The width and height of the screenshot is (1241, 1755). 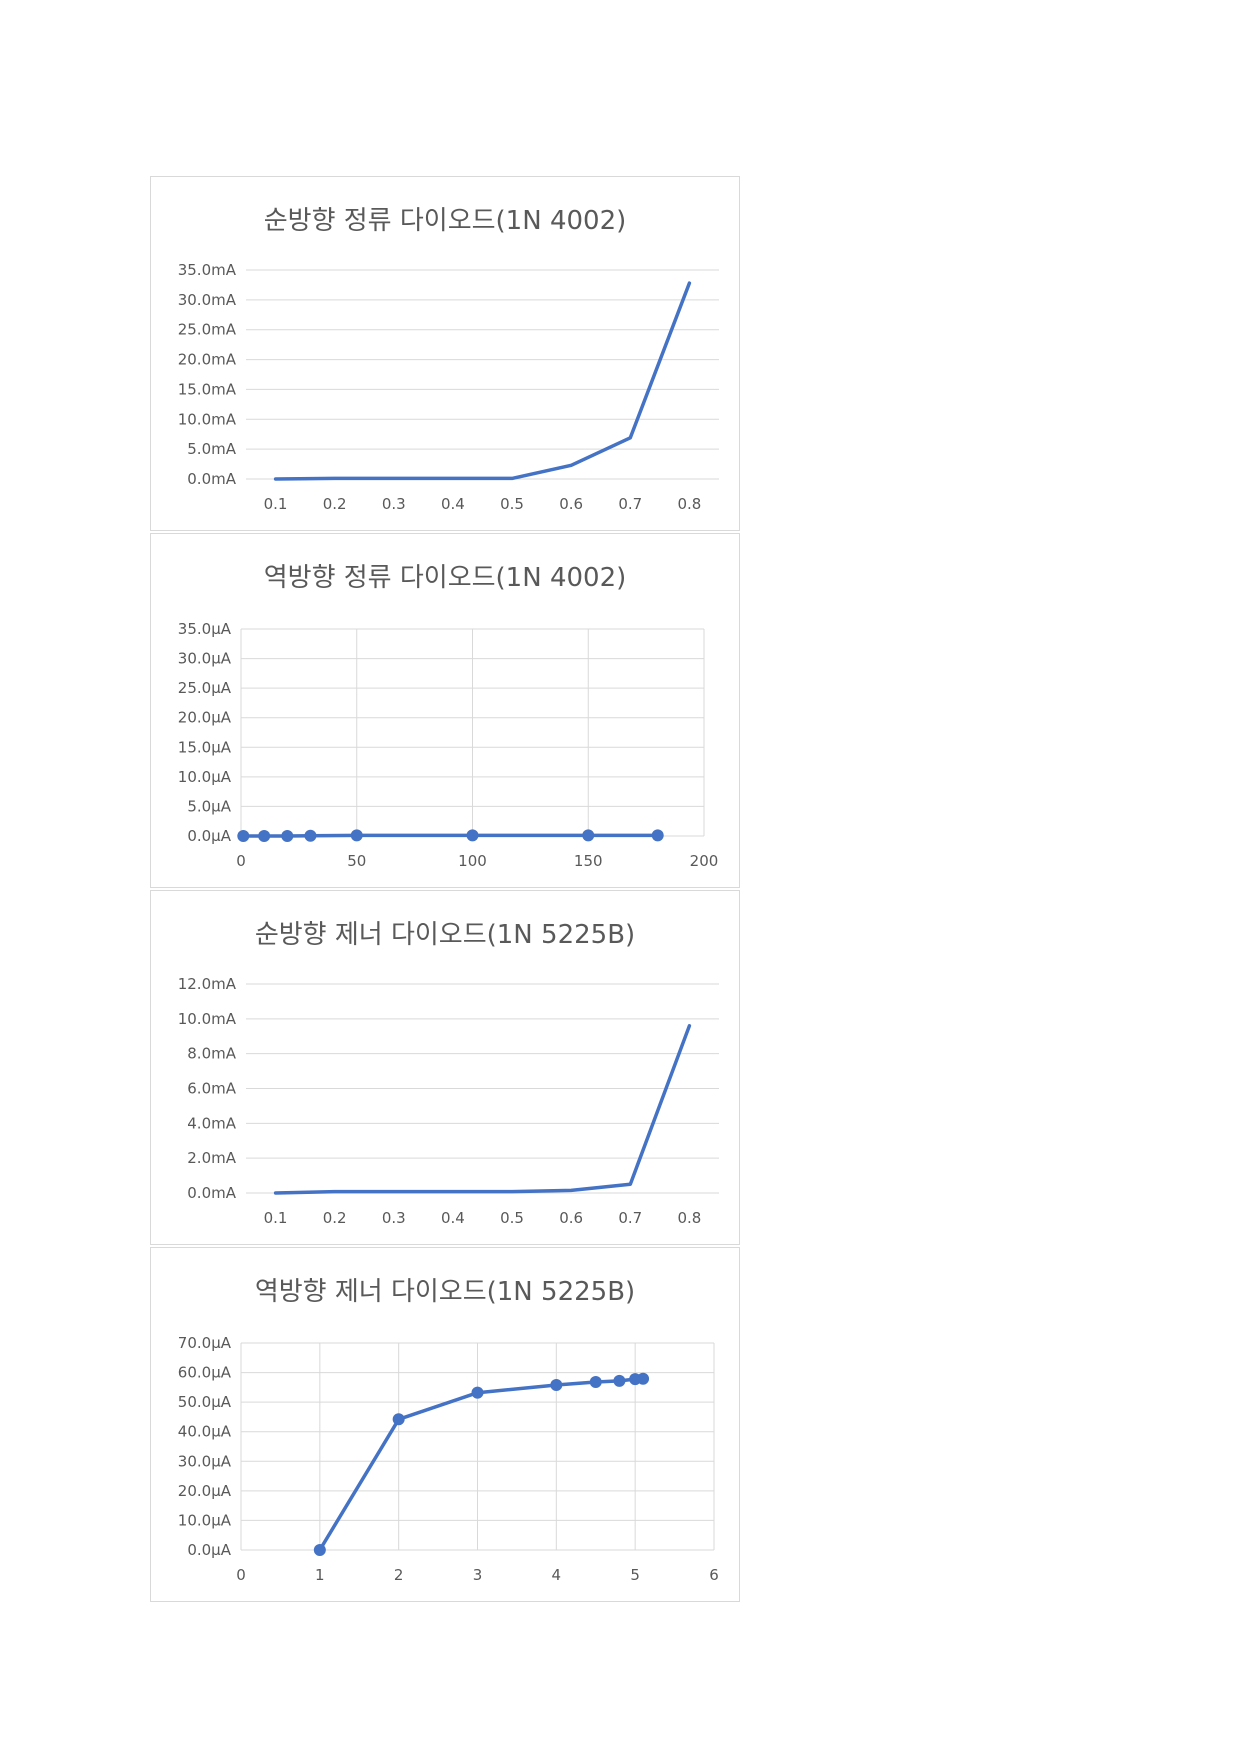 What do you see at coordinates (207, 330) in the screenshot?
I see `y-tick-label: 25.0mA` at bounding box center [207, 330].